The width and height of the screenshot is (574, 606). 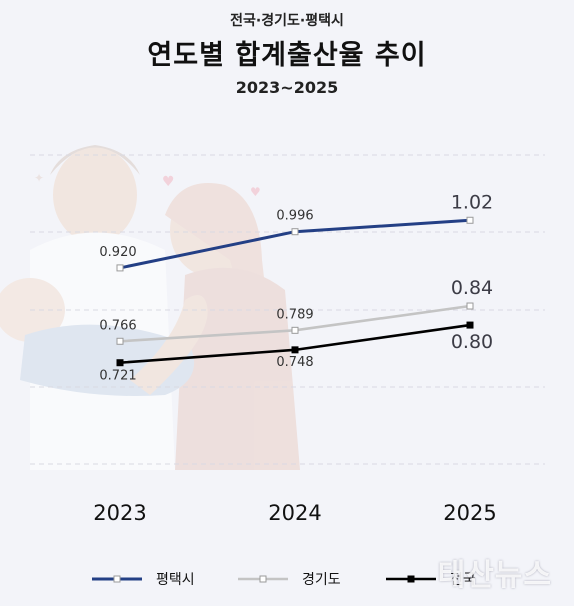 I want to click on chart-title: 연도별 합계출산율 추이, so click(x=287, y=55).